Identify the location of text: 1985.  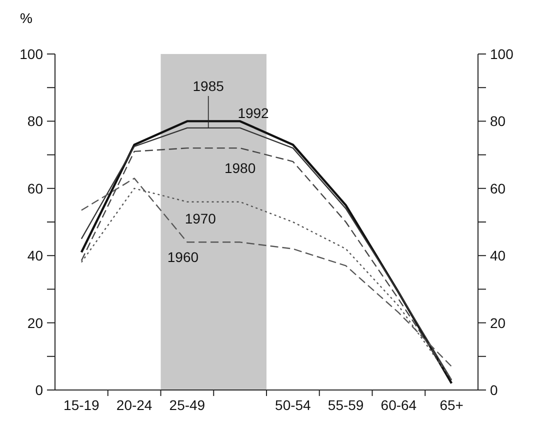
(208, 86).